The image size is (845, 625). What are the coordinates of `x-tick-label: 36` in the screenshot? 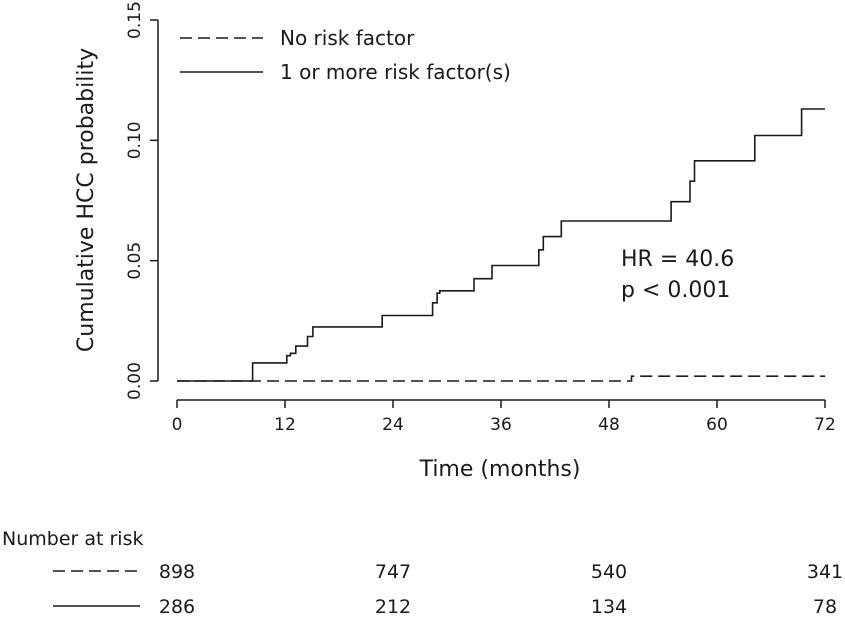 It's located at (501, 425).